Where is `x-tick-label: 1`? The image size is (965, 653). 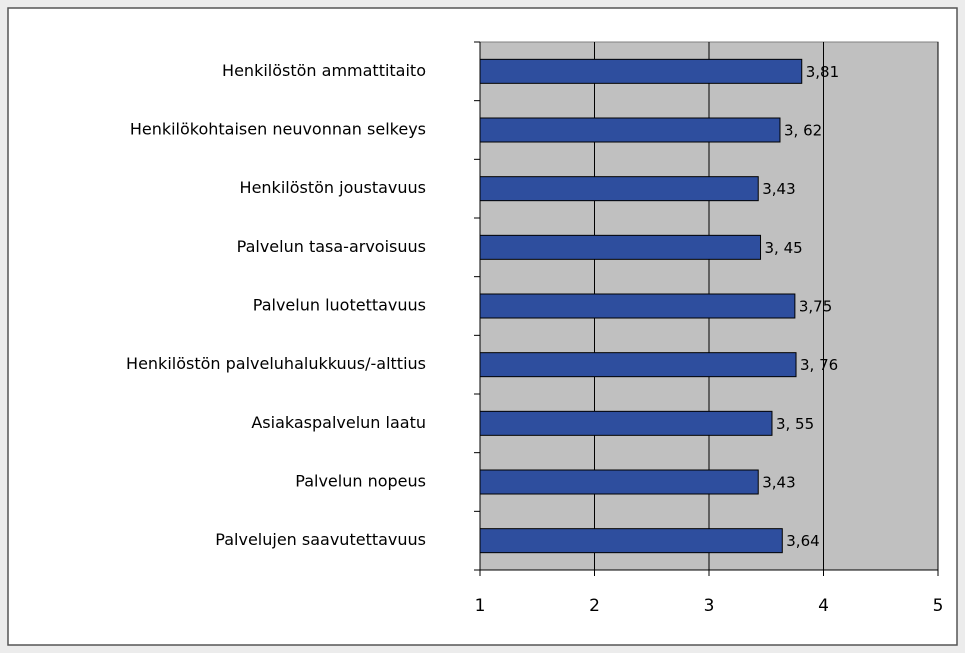
x-tick-label: 1 is located at coordinates (480, 606).